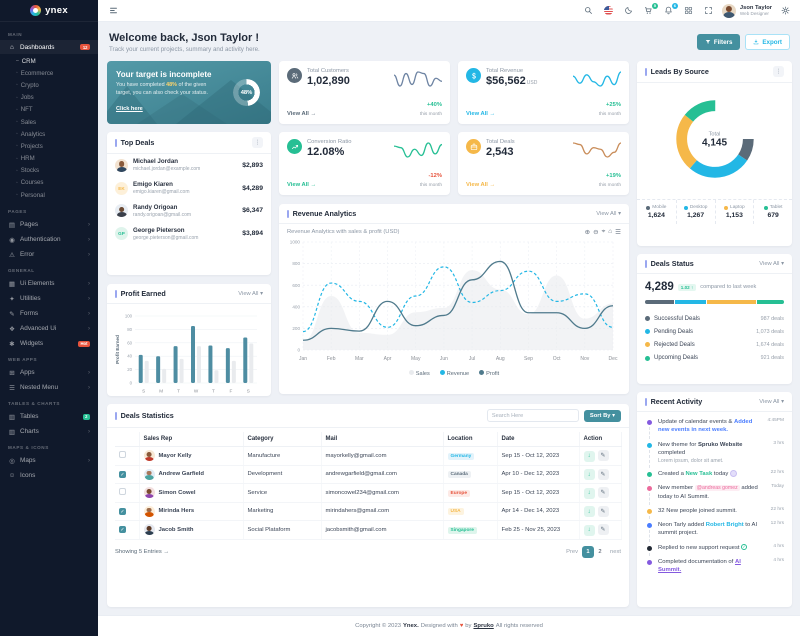 This screenshot has height=636, width=800. I want to click on settings-gear-icon, so click(785, 11).